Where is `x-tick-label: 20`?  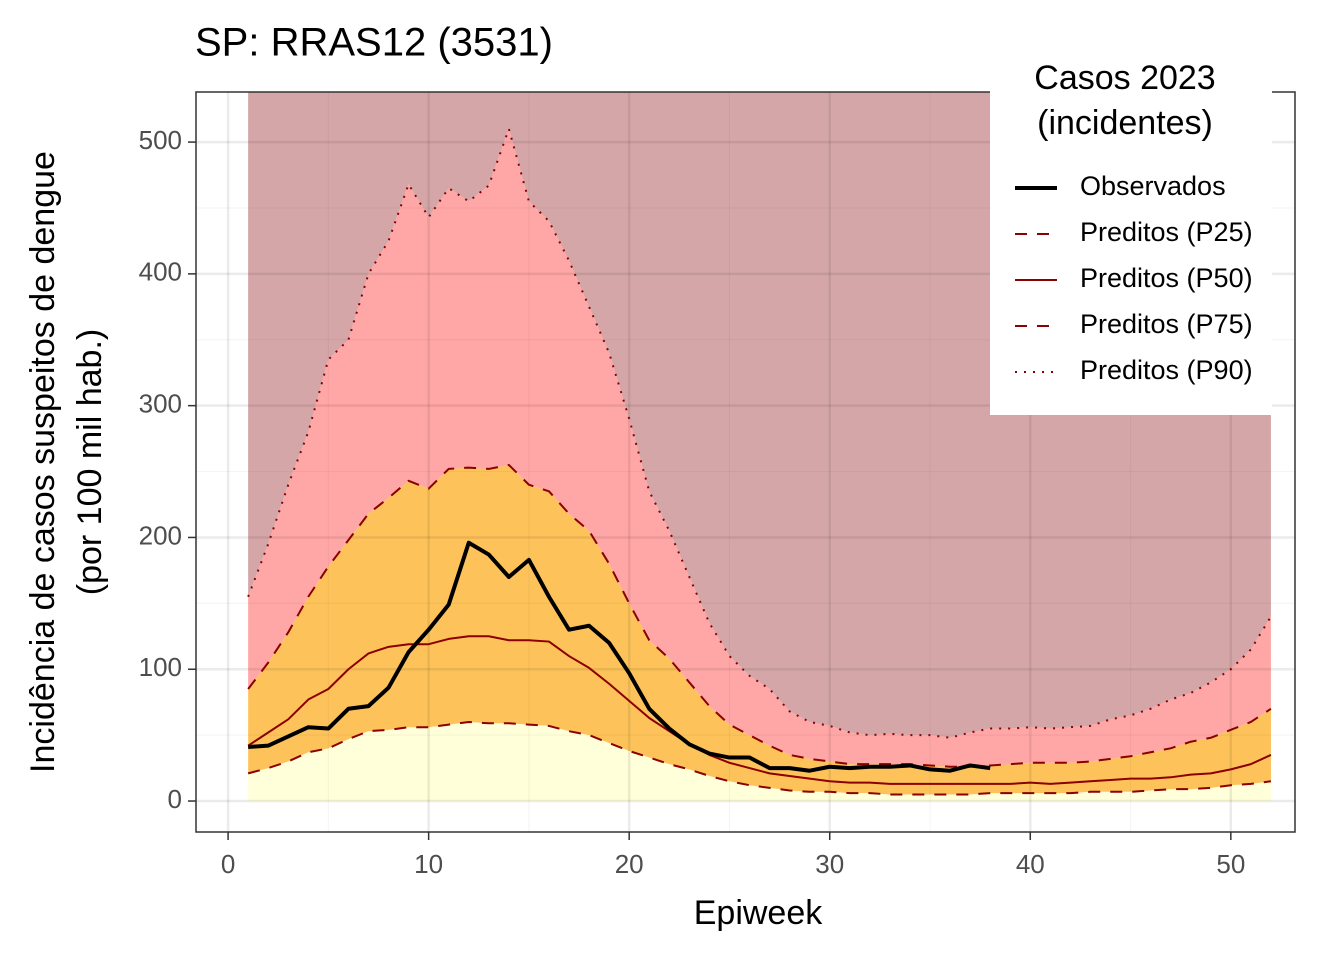
x-tick-label: 20 is located at coordinates (629, 864).